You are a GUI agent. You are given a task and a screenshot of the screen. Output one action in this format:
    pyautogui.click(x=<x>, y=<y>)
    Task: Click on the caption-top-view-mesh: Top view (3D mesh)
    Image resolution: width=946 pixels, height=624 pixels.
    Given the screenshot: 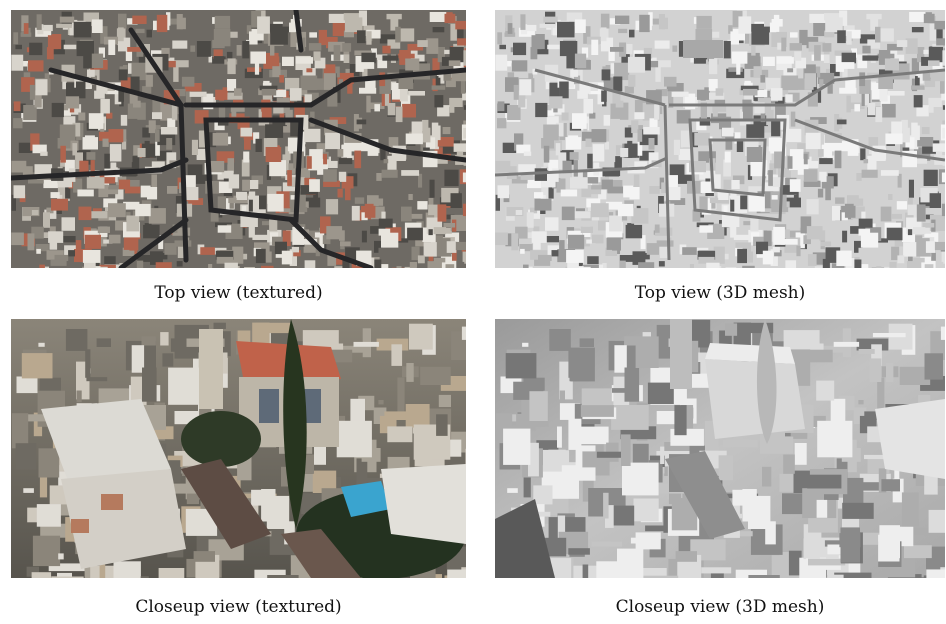 What is the action you would take?
    pyautogui.click(x=720, y=293)
    